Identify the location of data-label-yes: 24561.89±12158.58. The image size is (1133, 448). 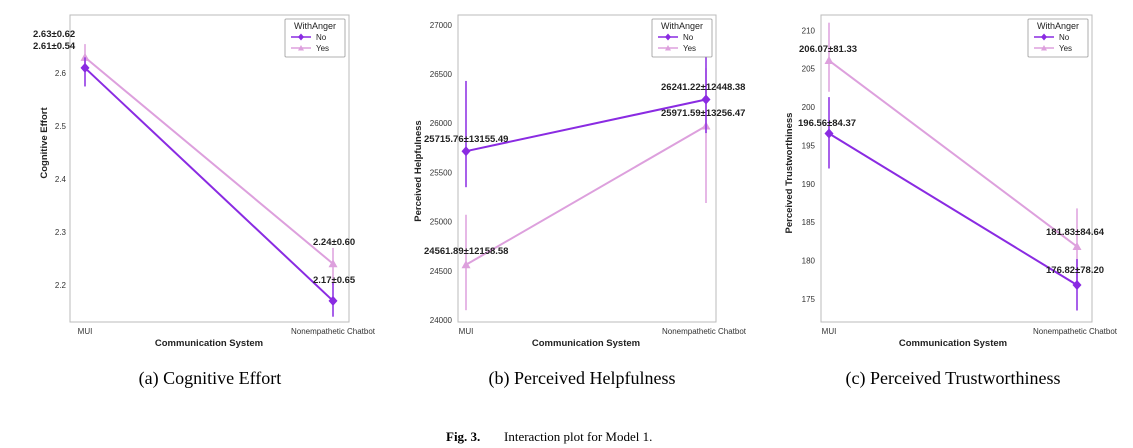
(466, 251).